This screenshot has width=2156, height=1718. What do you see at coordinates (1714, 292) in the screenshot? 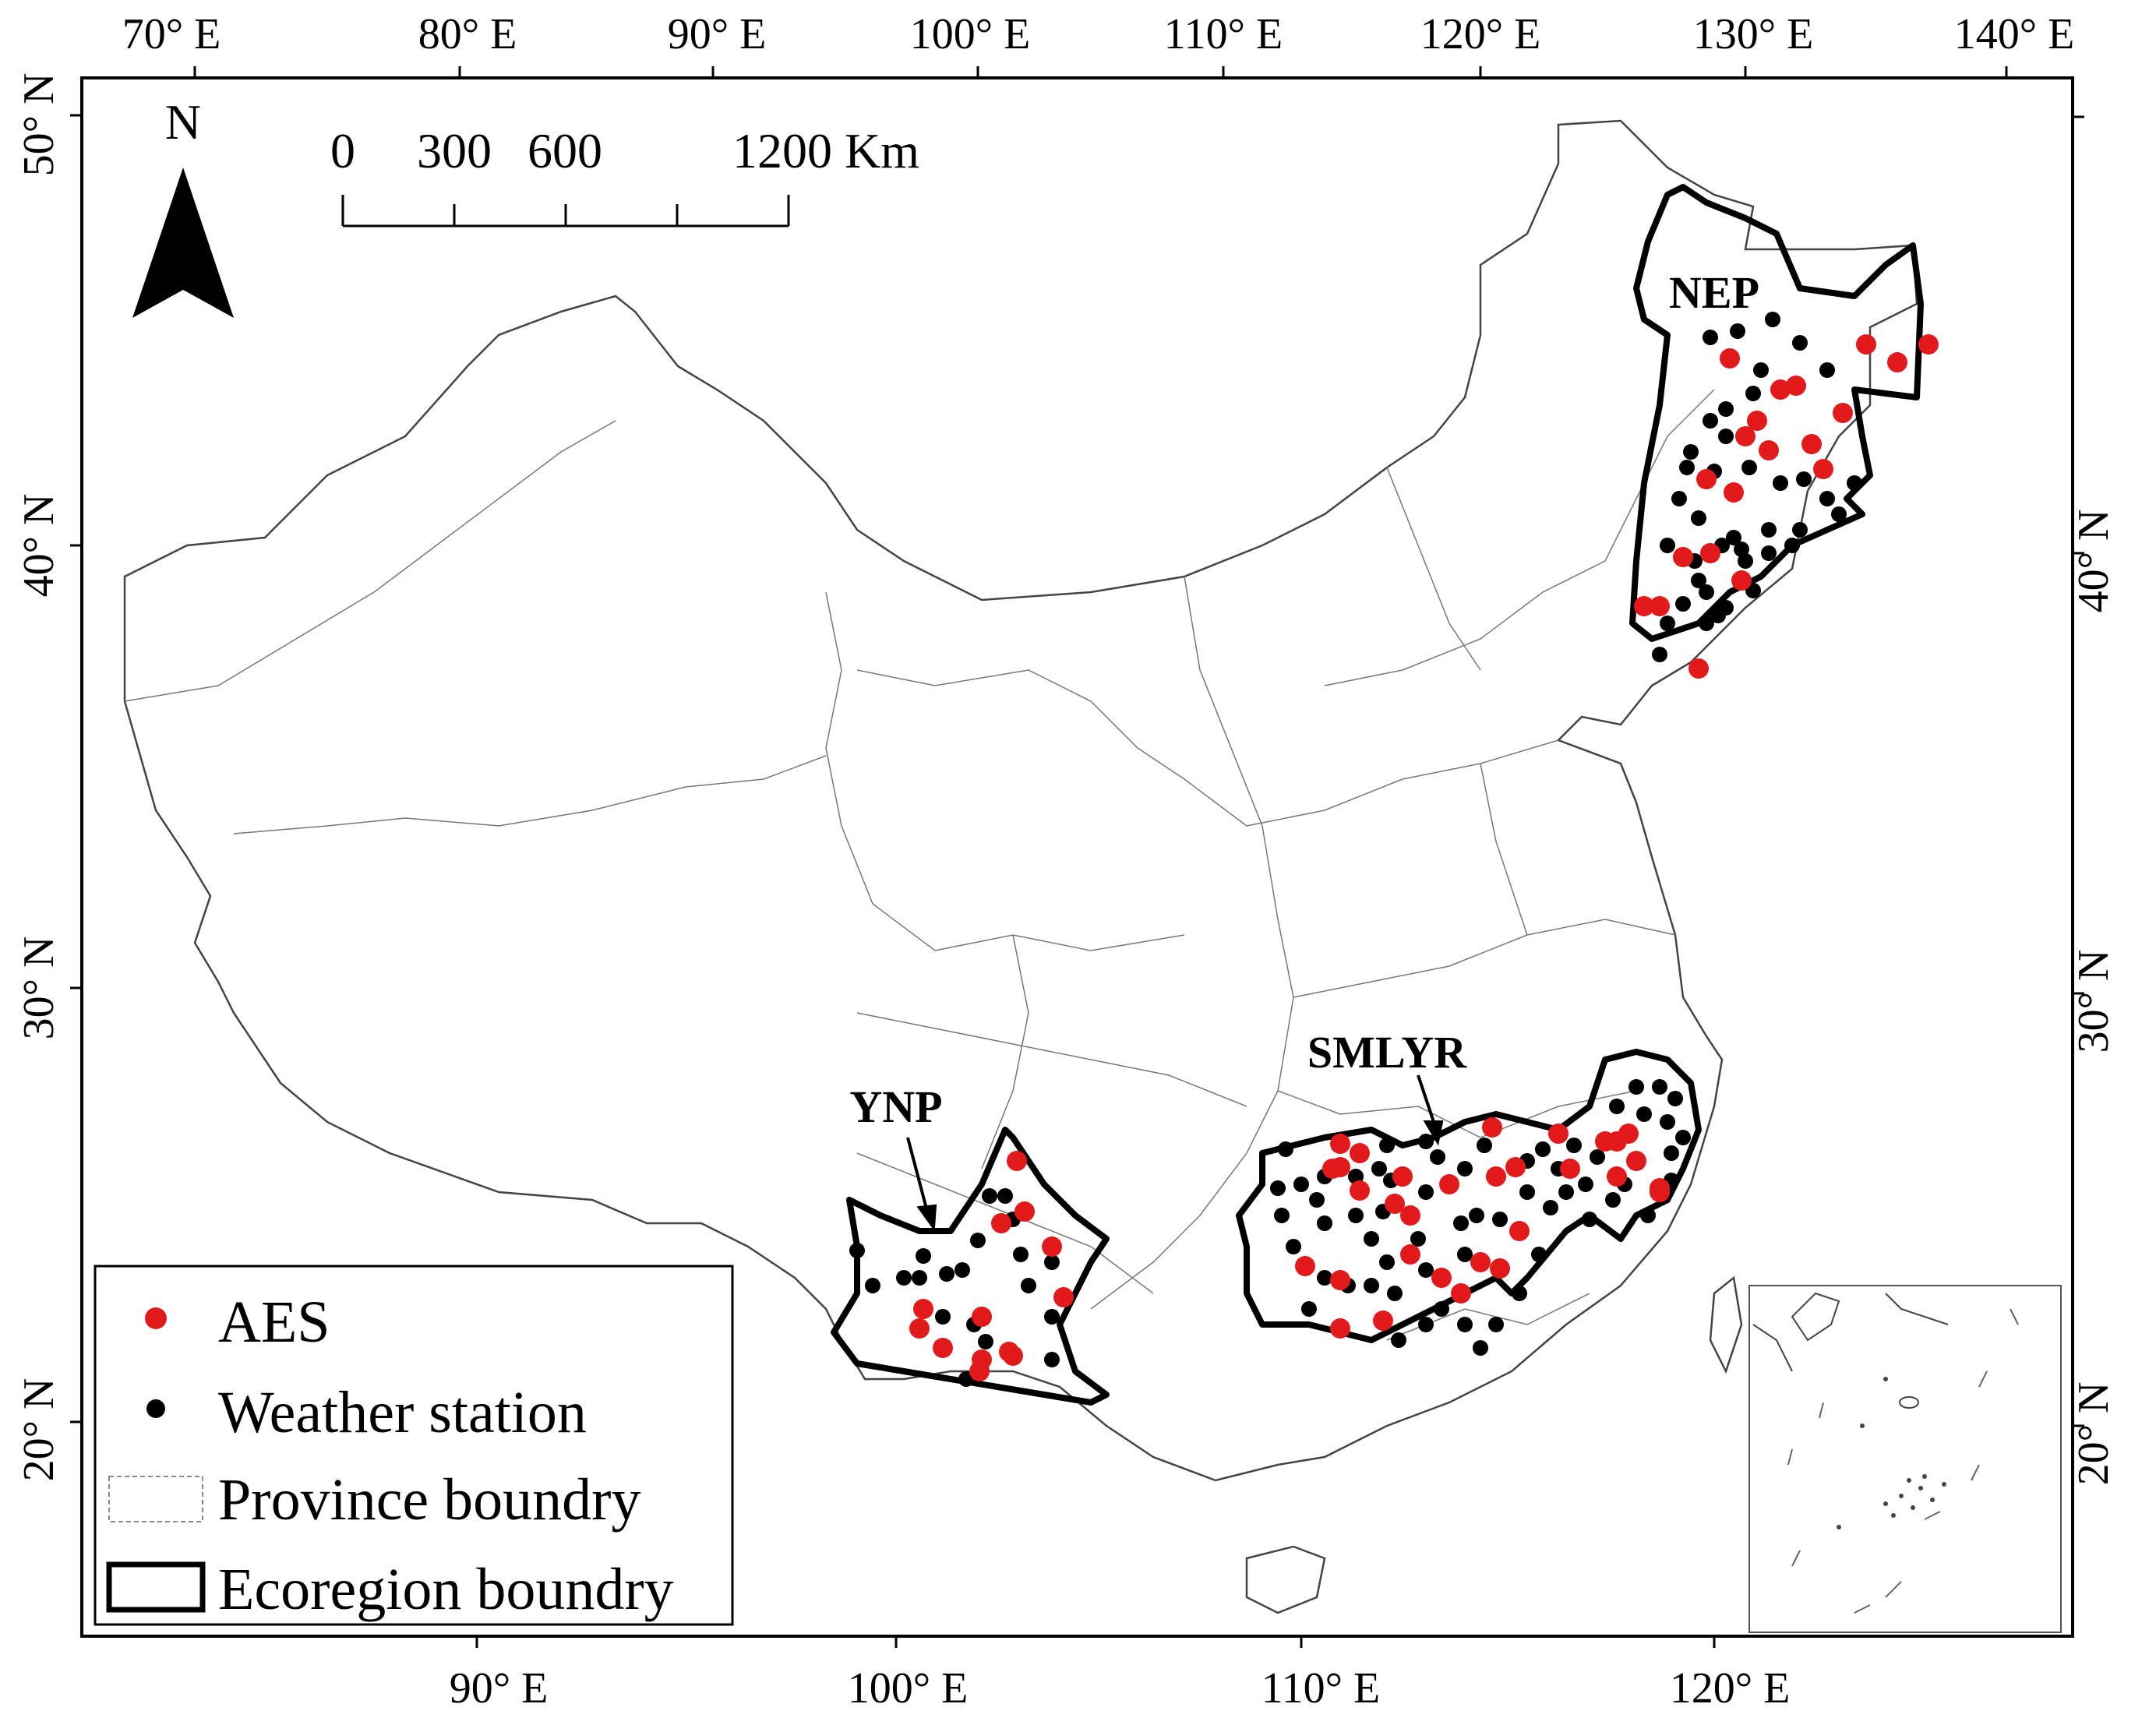
I see `region-label-nep: NEP` at bounding box center [1714, 292].